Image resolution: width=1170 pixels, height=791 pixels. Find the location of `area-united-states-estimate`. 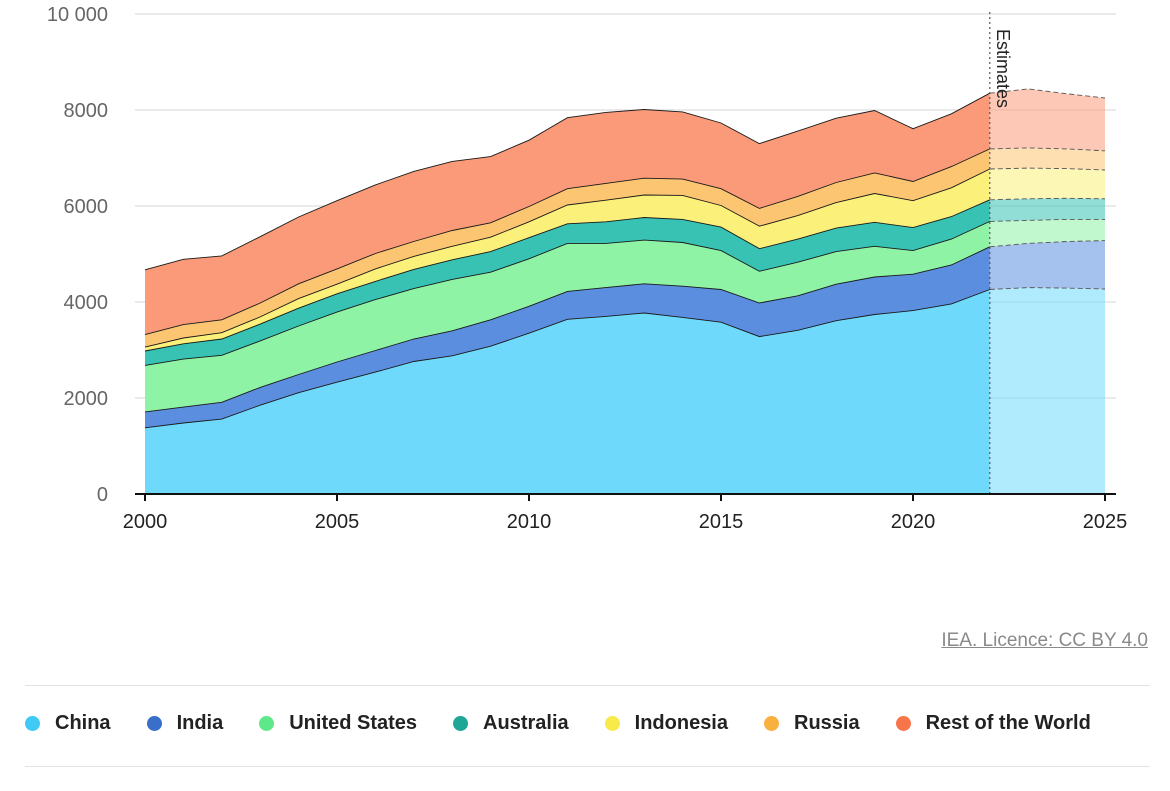

area-united-states-estimate is located at coordinates (1047, 233).